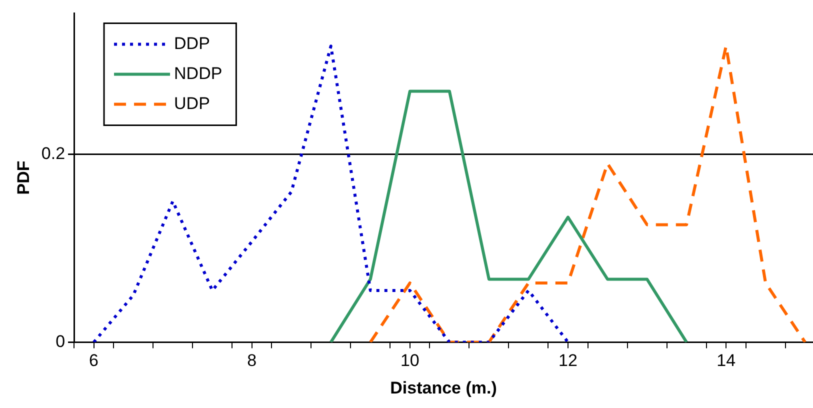 This screenshot has height=408, width=813. I want to click on legend-label: DDP, so click(192, 43).